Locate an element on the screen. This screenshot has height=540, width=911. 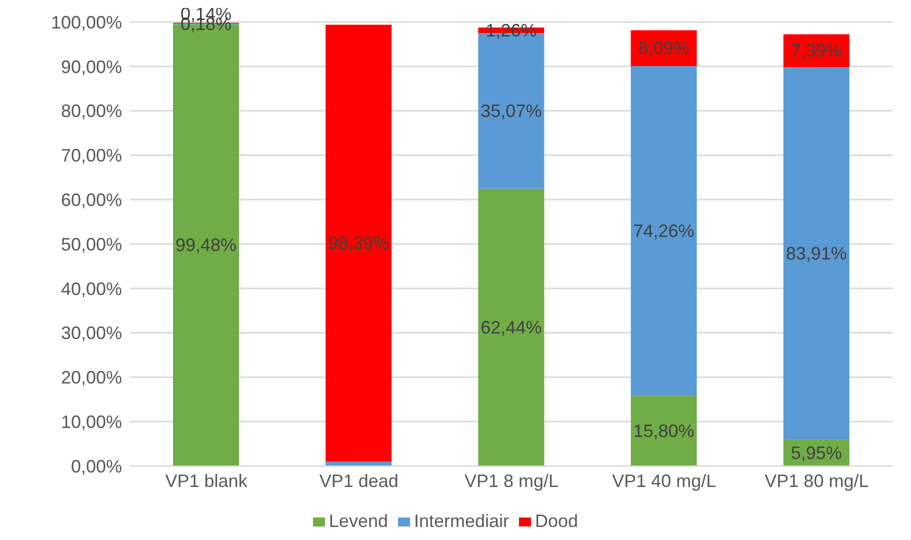
legend-label: Intermediair is located at coordinates (462, 521).